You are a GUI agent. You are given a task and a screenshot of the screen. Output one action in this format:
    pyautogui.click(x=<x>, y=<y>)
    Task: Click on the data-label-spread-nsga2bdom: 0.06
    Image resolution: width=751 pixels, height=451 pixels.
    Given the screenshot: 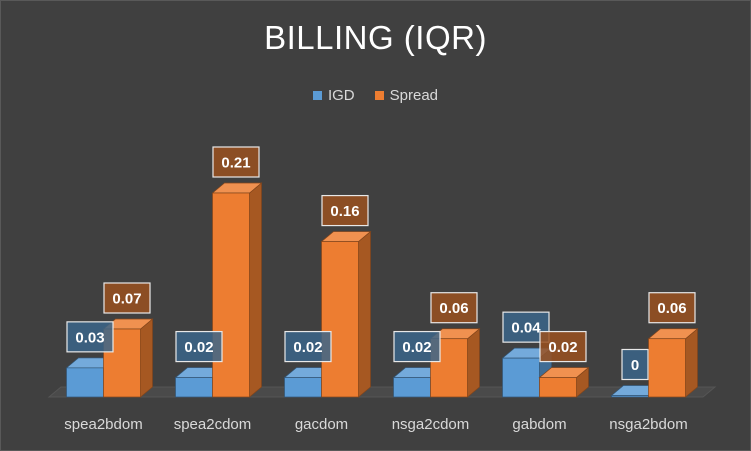 What is the action you would take?
    pyautogui.click(x=672, y=308)
    